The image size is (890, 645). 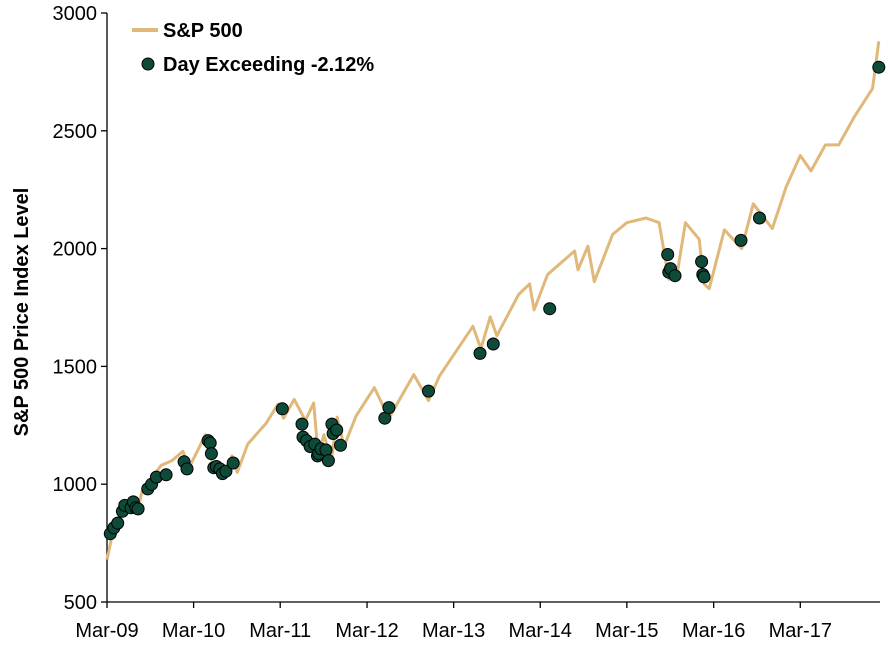 What do you see at coordinates (106, 631) in the screenshot?
I see `x-tick-label: Mar-09` at bounding box center [106, 631].